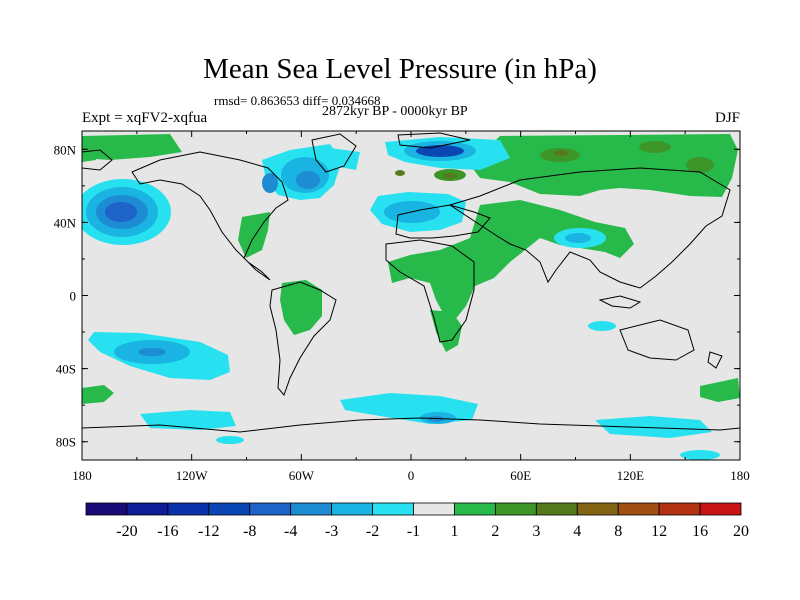  I want to click on map-title: Mean Sea Level Pressure (in hPa), so click(400, 69).